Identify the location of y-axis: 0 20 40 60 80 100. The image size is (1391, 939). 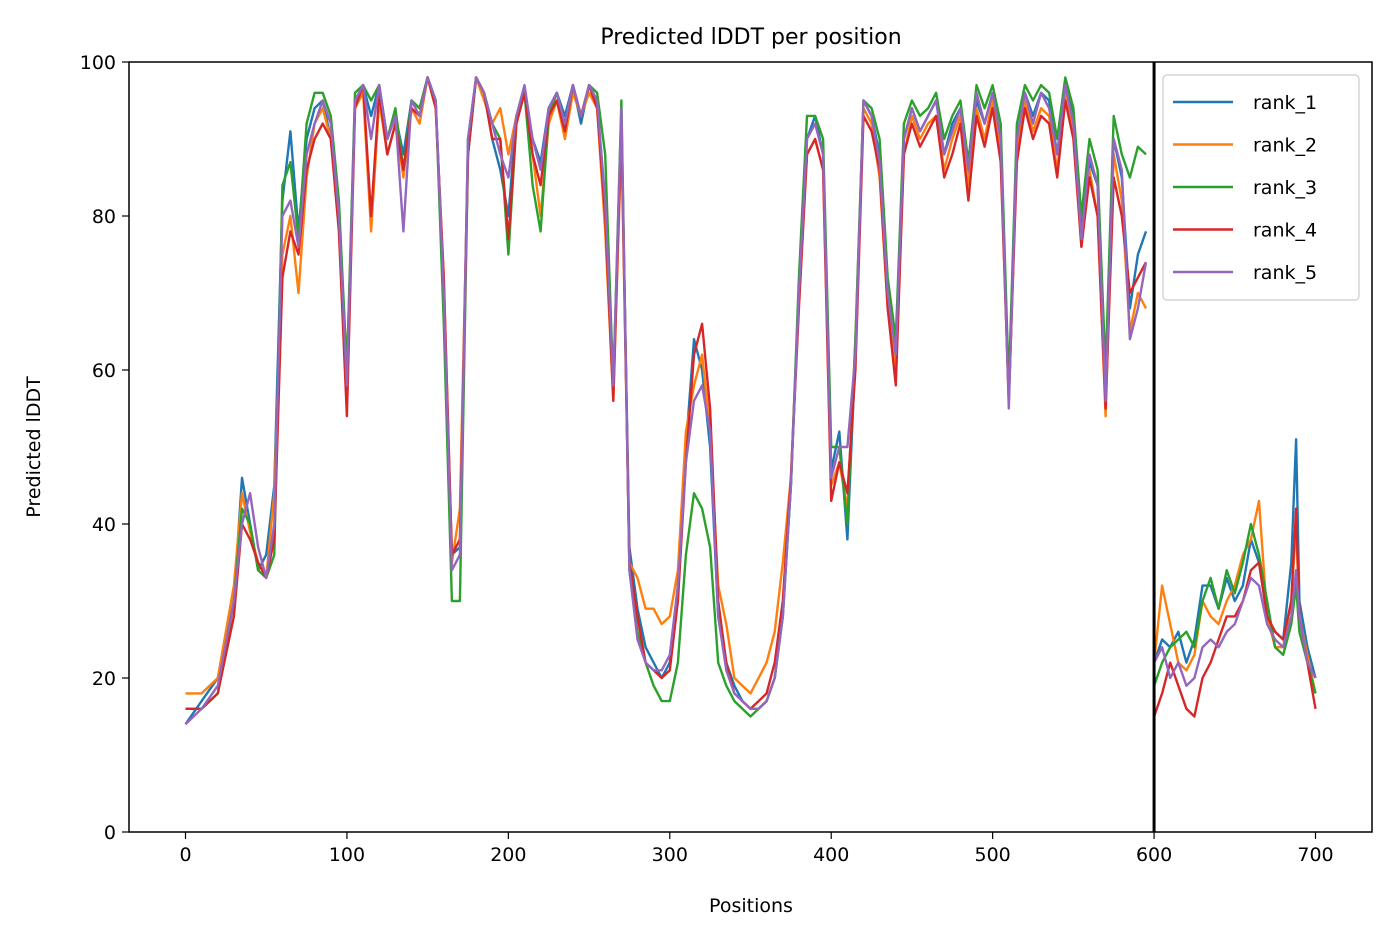
(104, 448).